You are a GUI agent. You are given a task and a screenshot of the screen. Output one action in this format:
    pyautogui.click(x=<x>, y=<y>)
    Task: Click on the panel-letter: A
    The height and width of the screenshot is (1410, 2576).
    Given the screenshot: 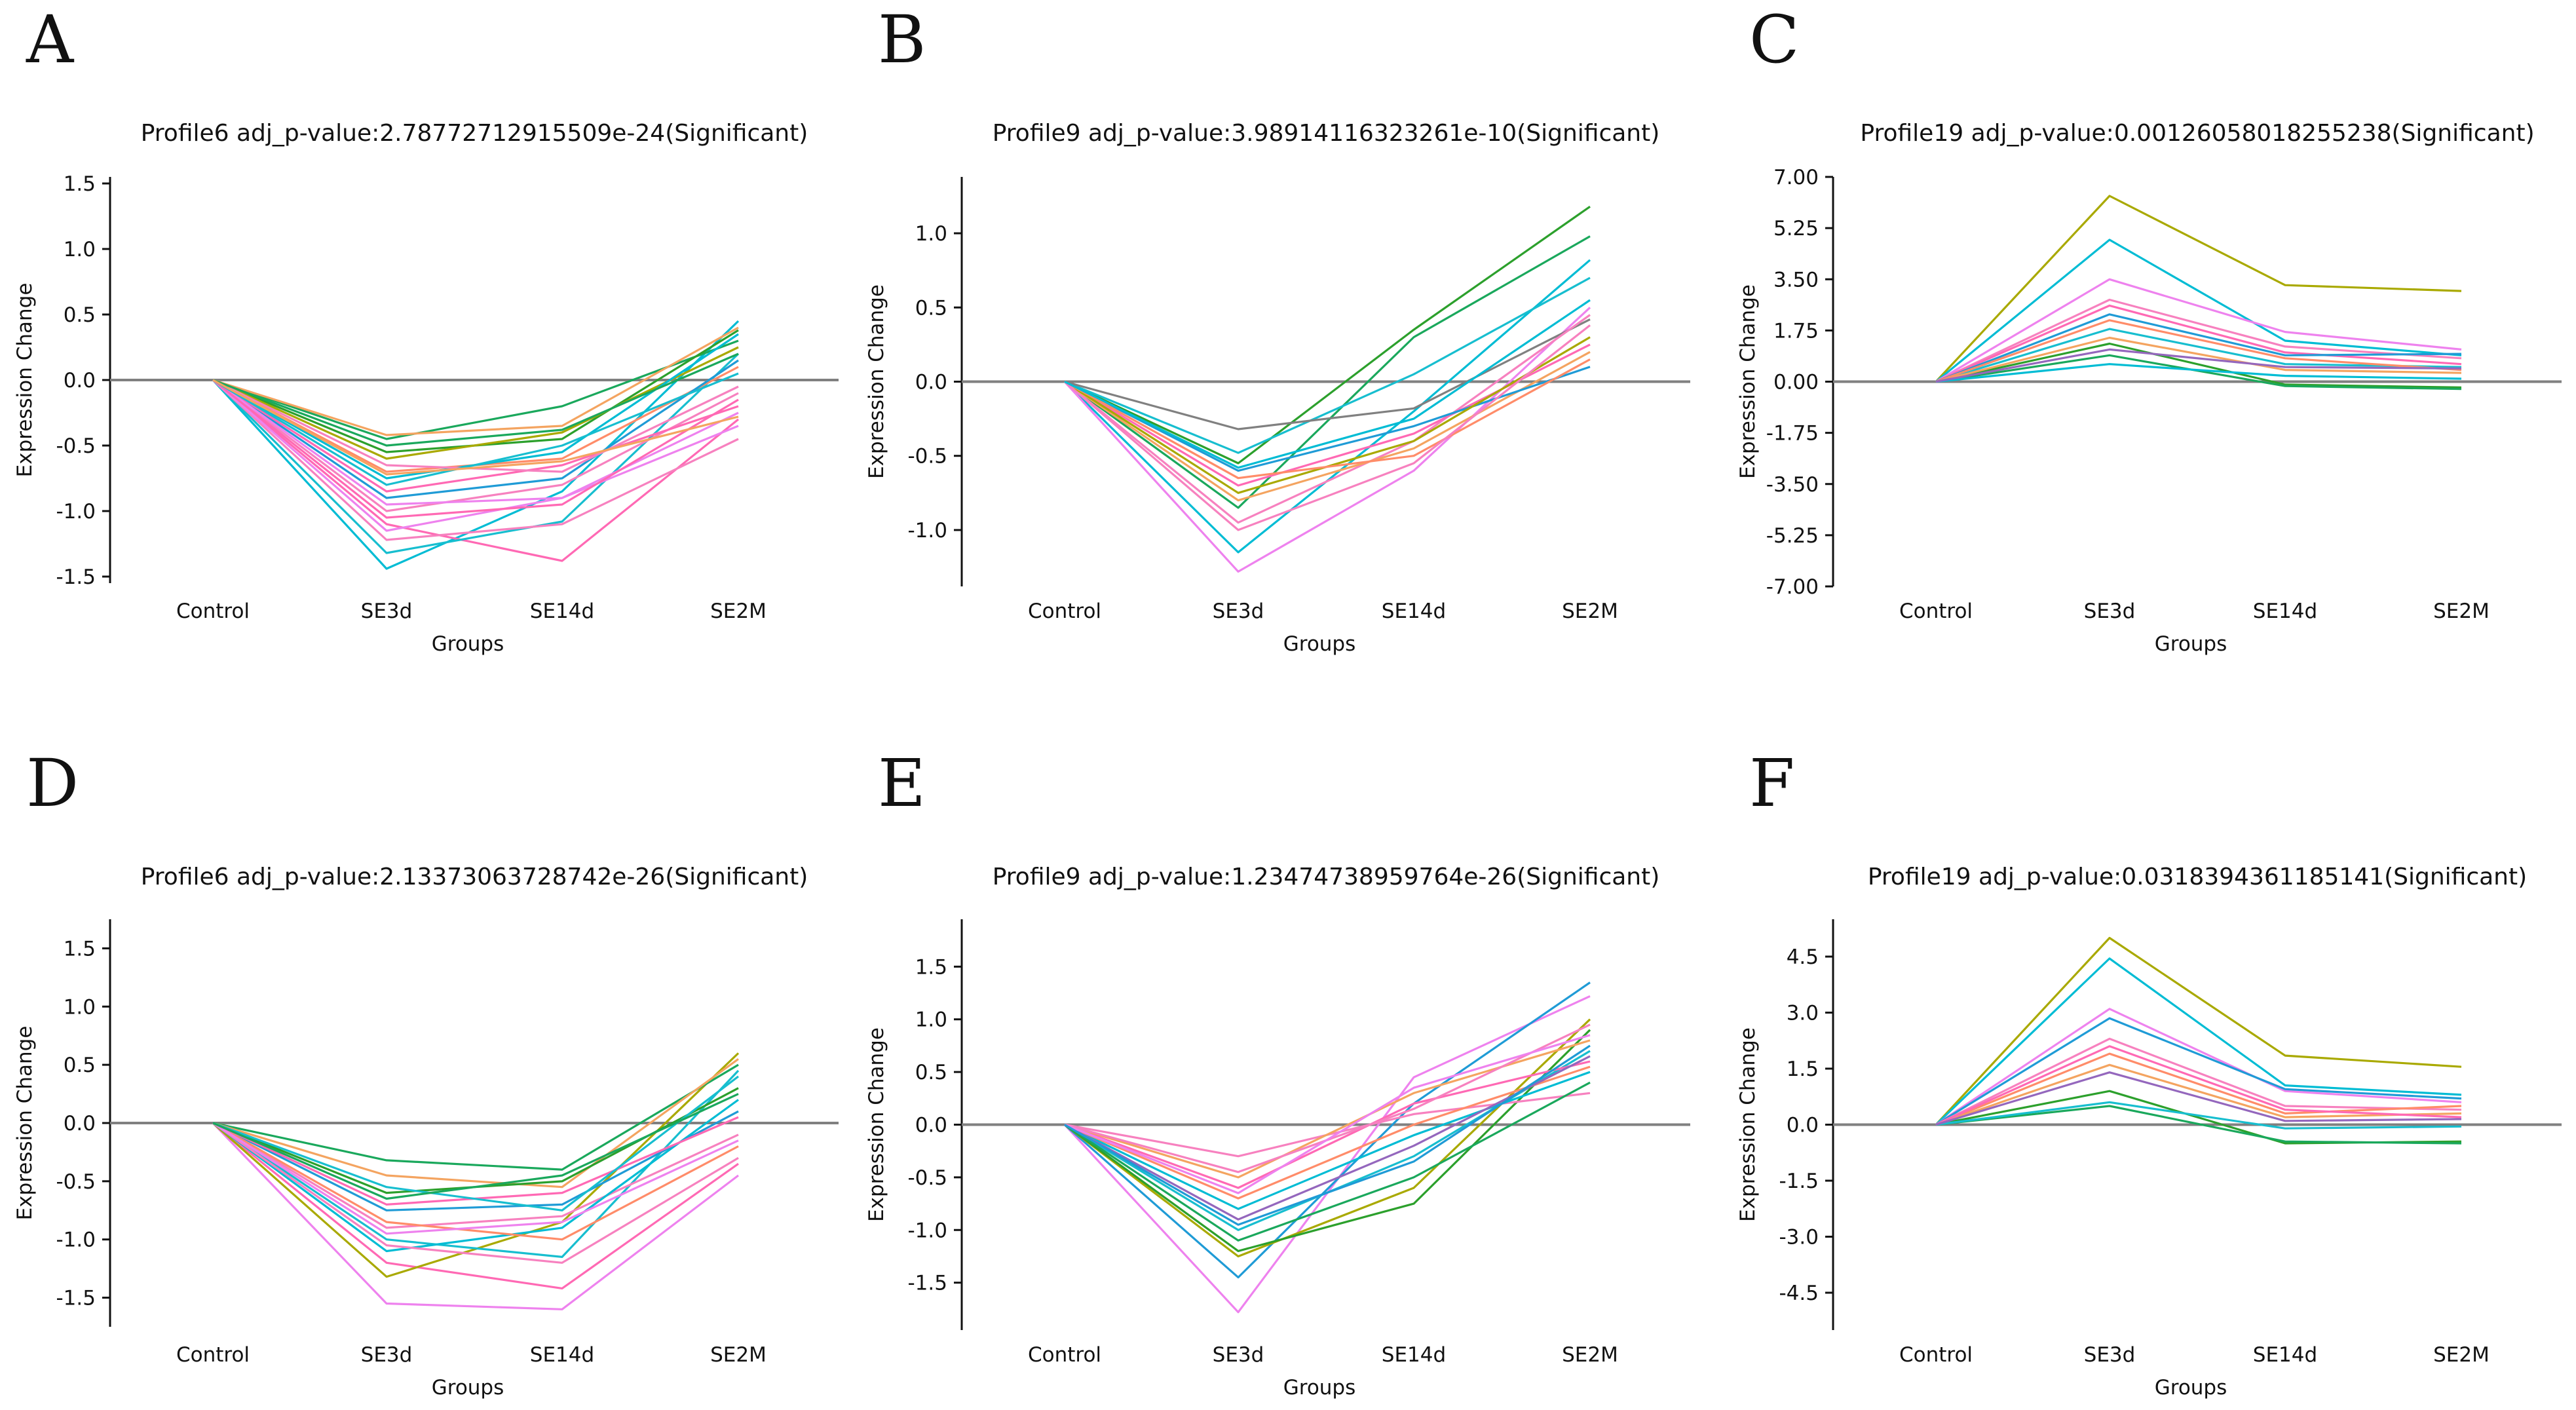 What is the action you would take?
    pyautogui.click(x=51, y=39)
    